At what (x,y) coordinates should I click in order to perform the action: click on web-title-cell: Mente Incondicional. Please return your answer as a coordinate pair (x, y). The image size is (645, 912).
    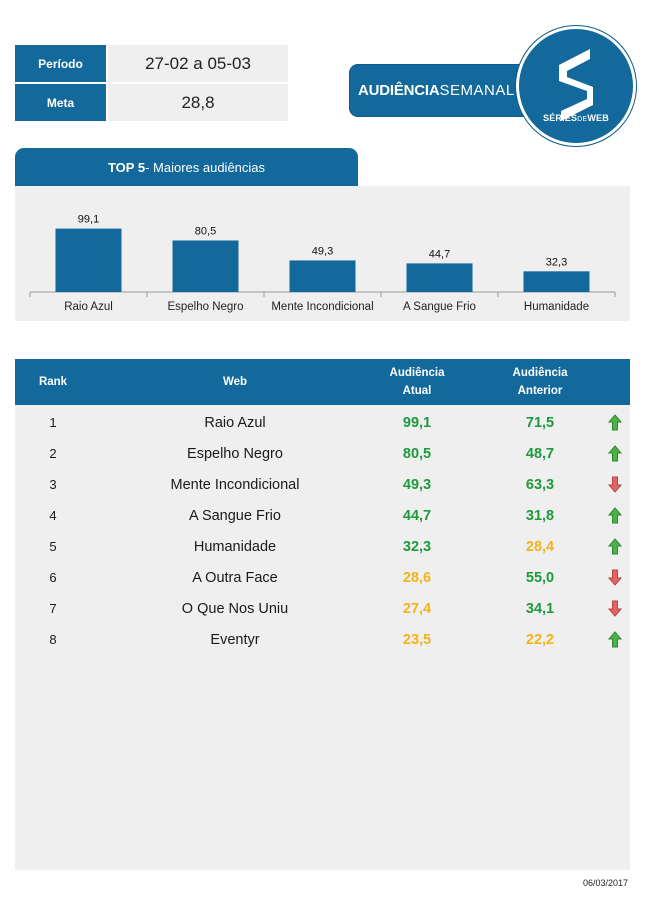
    Looking at the image, I should click on (235, 484).